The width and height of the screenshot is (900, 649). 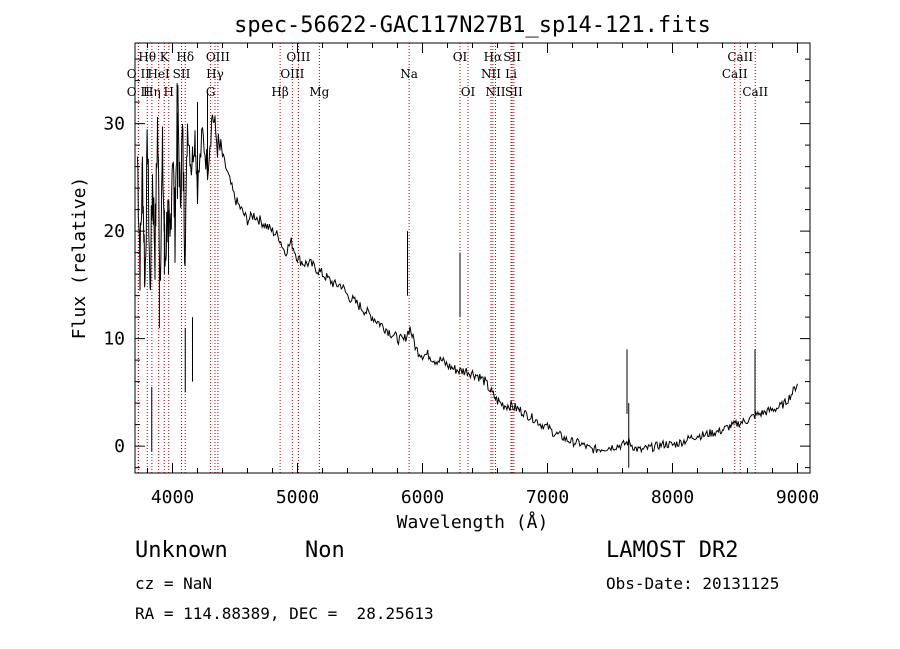 What do you see at coordinates (114, 231) in the screenshot?
I see `y-tick-label: 20` at bounding box center [114, 231].